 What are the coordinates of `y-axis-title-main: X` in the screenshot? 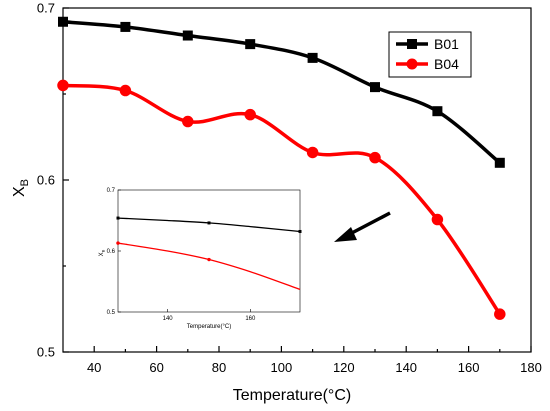 It's located at (19, 191).